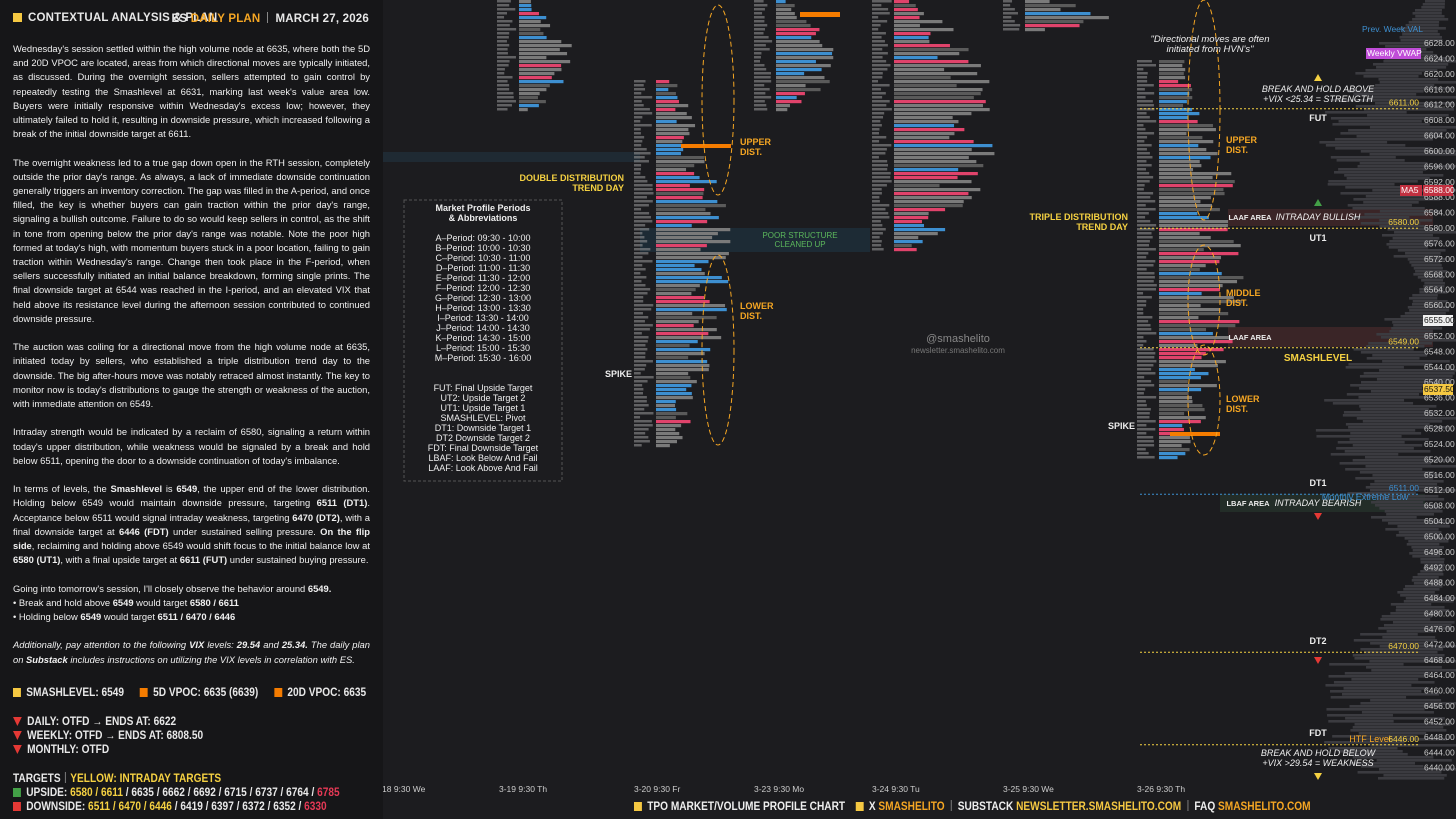  Describe the element at coordinates (657, 789) in the screenshot. I see `date-label: 3-20 9:30 Fr` at that location.